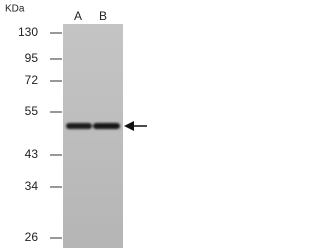  I want to click on marker-label: 55, so click(32, 111).